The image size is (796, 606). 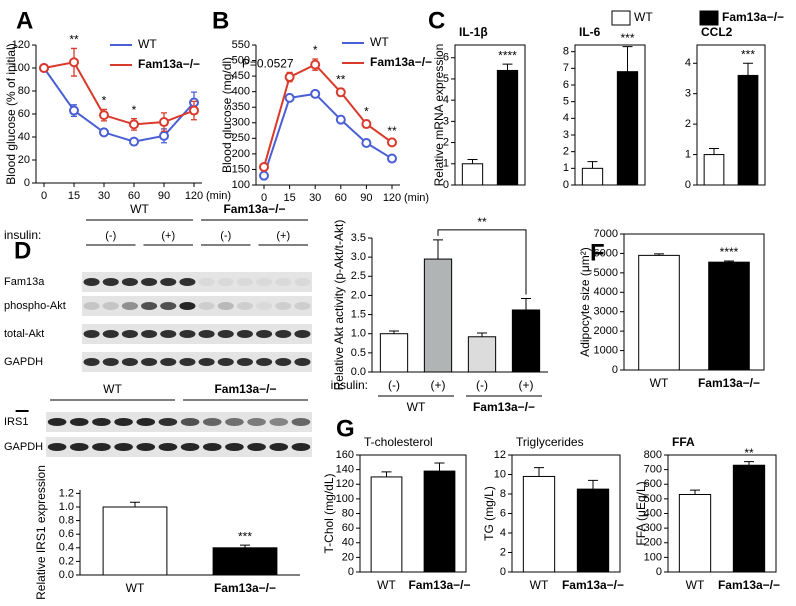 I want to click on y-tick-label: 350, so click(x=241, y=107).